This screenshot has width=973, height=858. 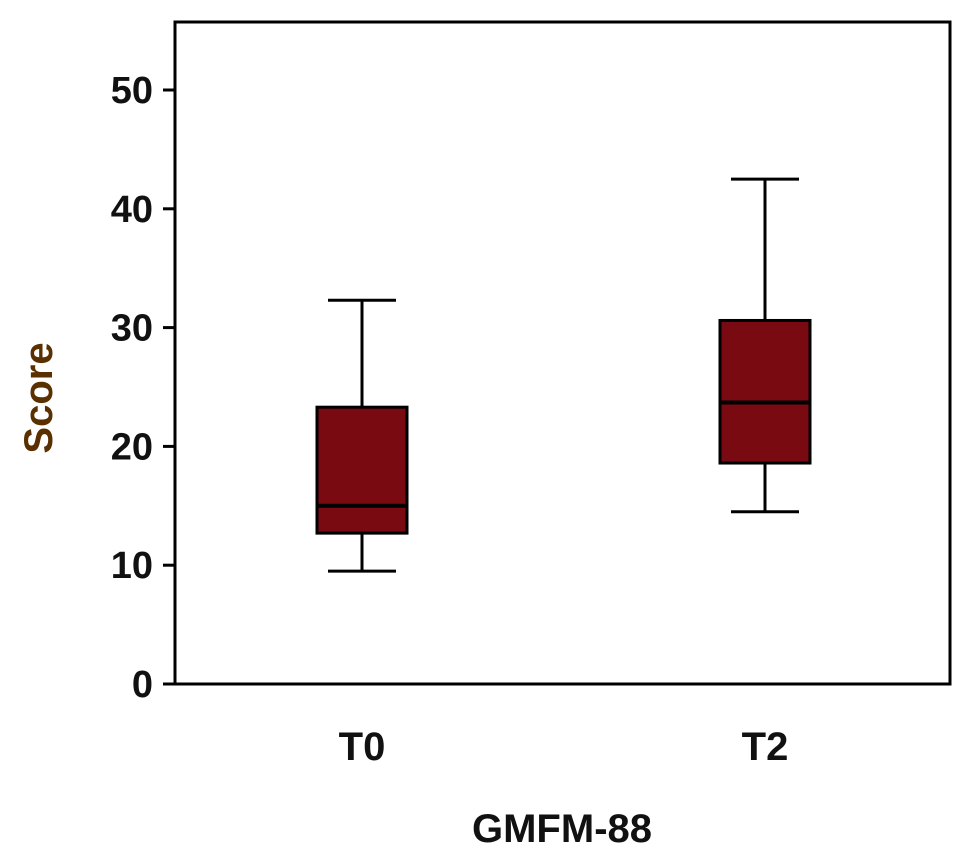 I want to click on y-tick-label: 50, so click(x=132, y=91).